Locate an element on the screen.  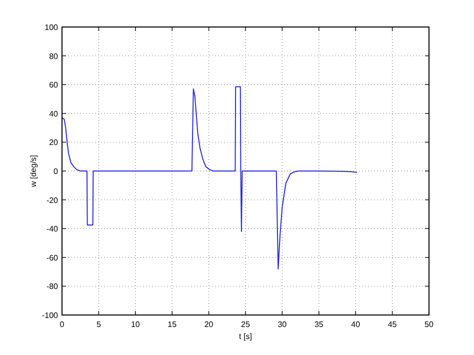
y-tick-label: 40 is located at coordinates (54, 113).